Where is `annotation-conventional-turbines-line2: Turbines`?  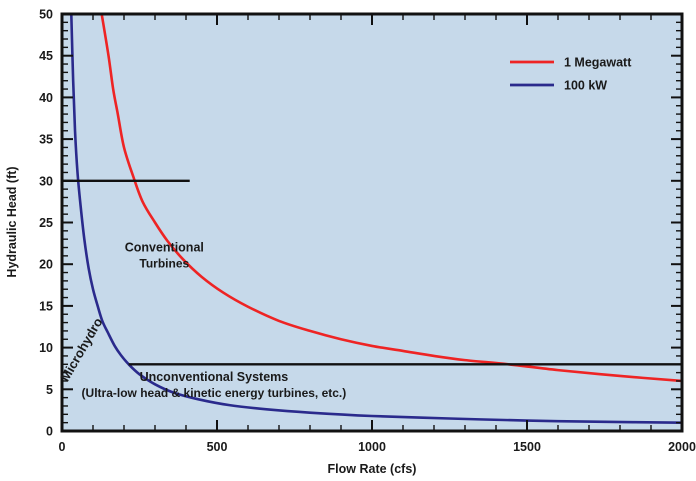
annotation-conventional-turbines-line2: Turbines is located at coordinates (164, 264).